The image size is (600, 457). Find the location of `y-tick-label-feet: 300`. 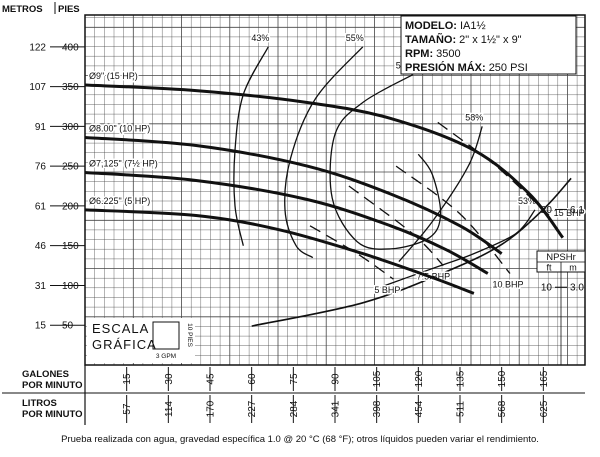

y-tick-label-feet: 300 is located at coordinates (70, 127).